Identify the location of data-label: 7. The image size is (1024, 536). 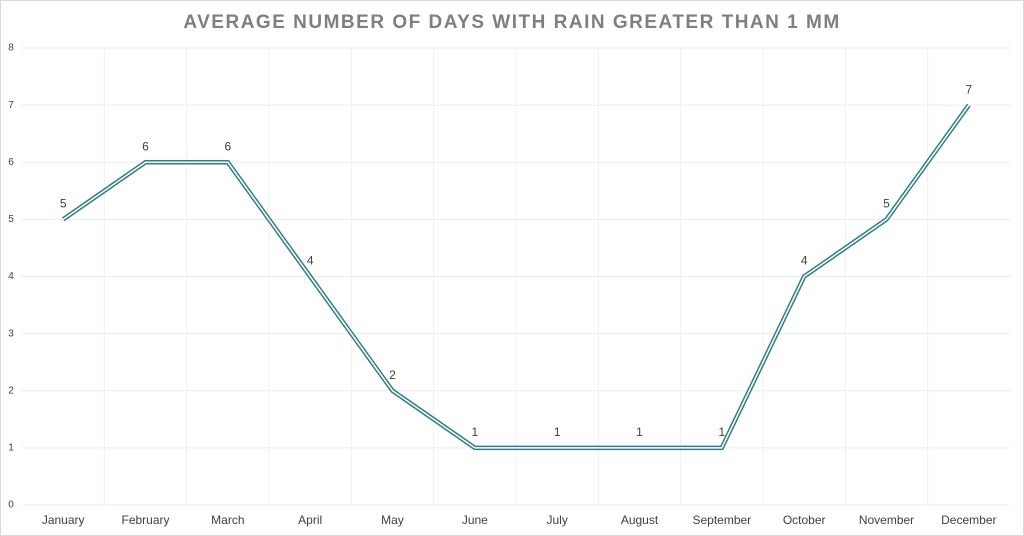
(968, 89).